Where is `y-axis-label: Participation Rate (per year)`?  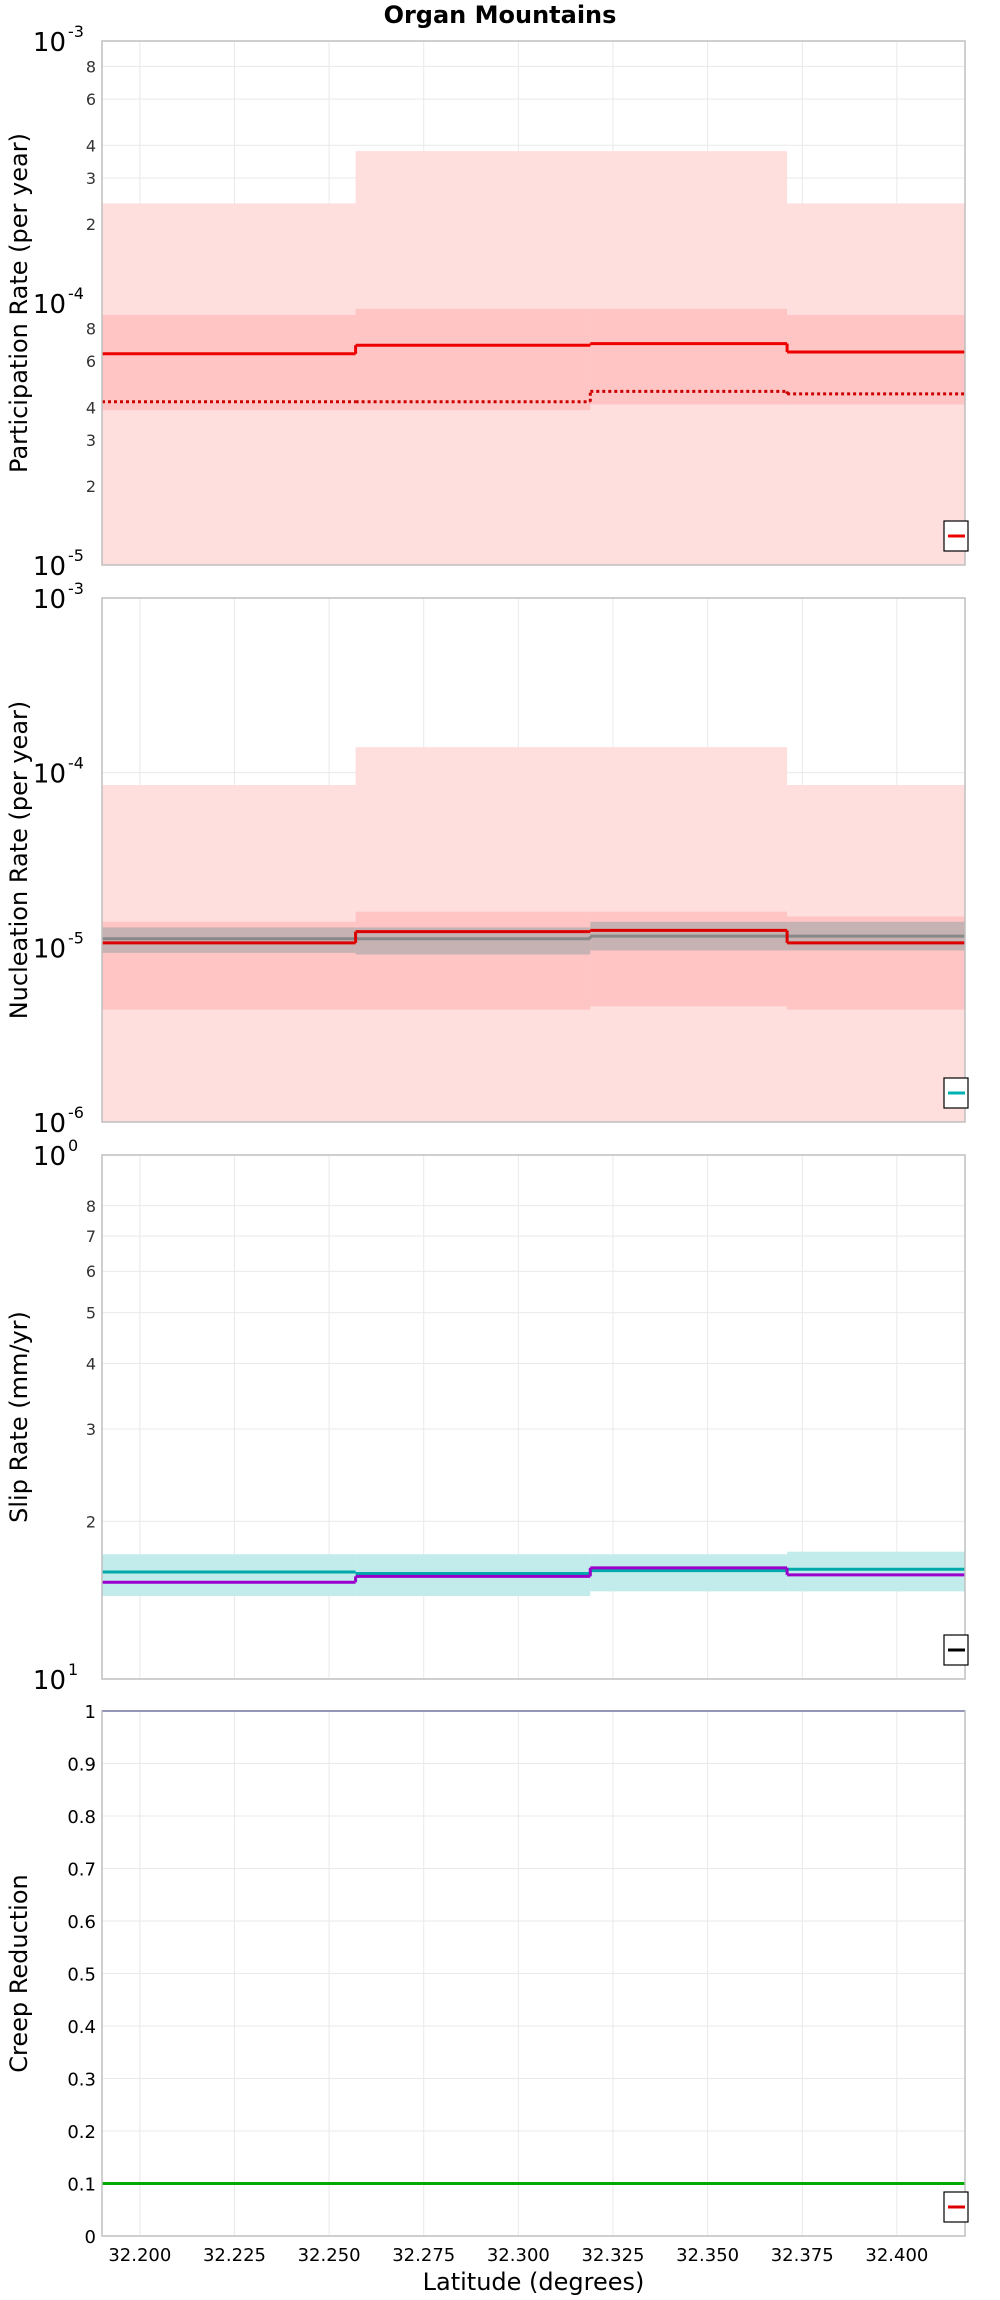 y-axis-label: Participation Rate (per year) is located at coordinates (19, 303).